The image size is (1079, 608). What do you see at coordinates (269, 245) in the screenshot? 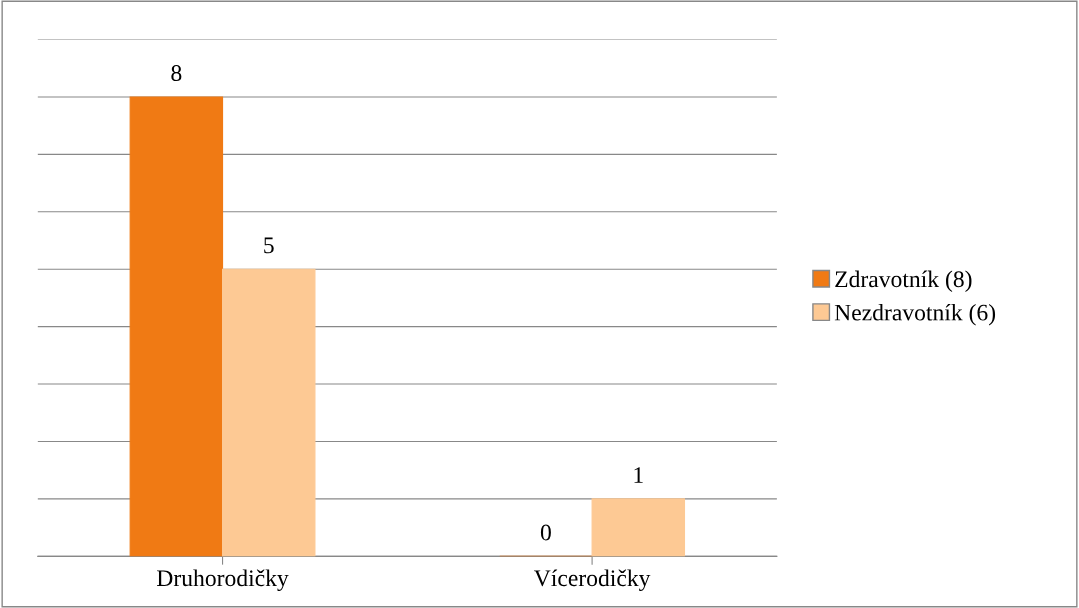
I see `data-label: 5` at bounding box center [269, 245].